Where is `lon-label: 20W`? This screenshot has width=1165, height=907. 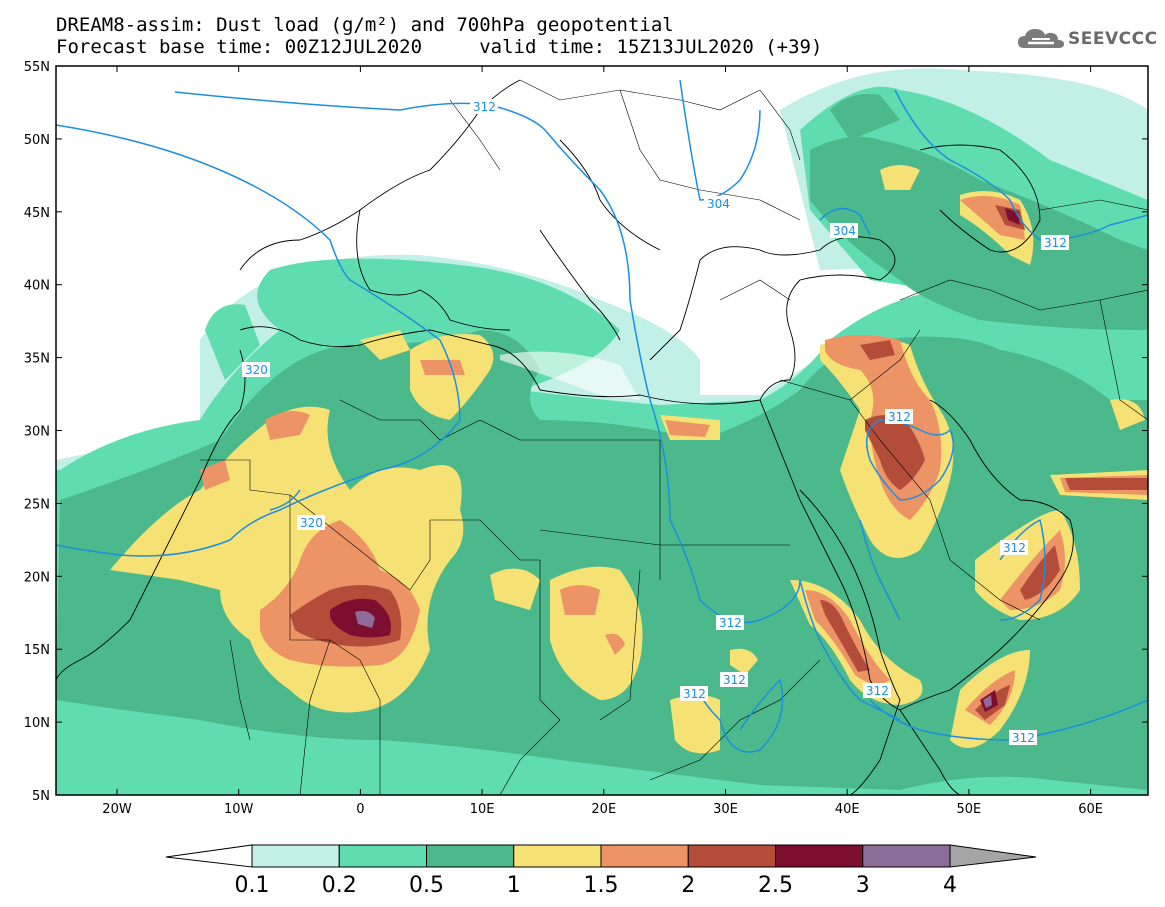 lon-label: 20W is located at coordinates (117, 809).